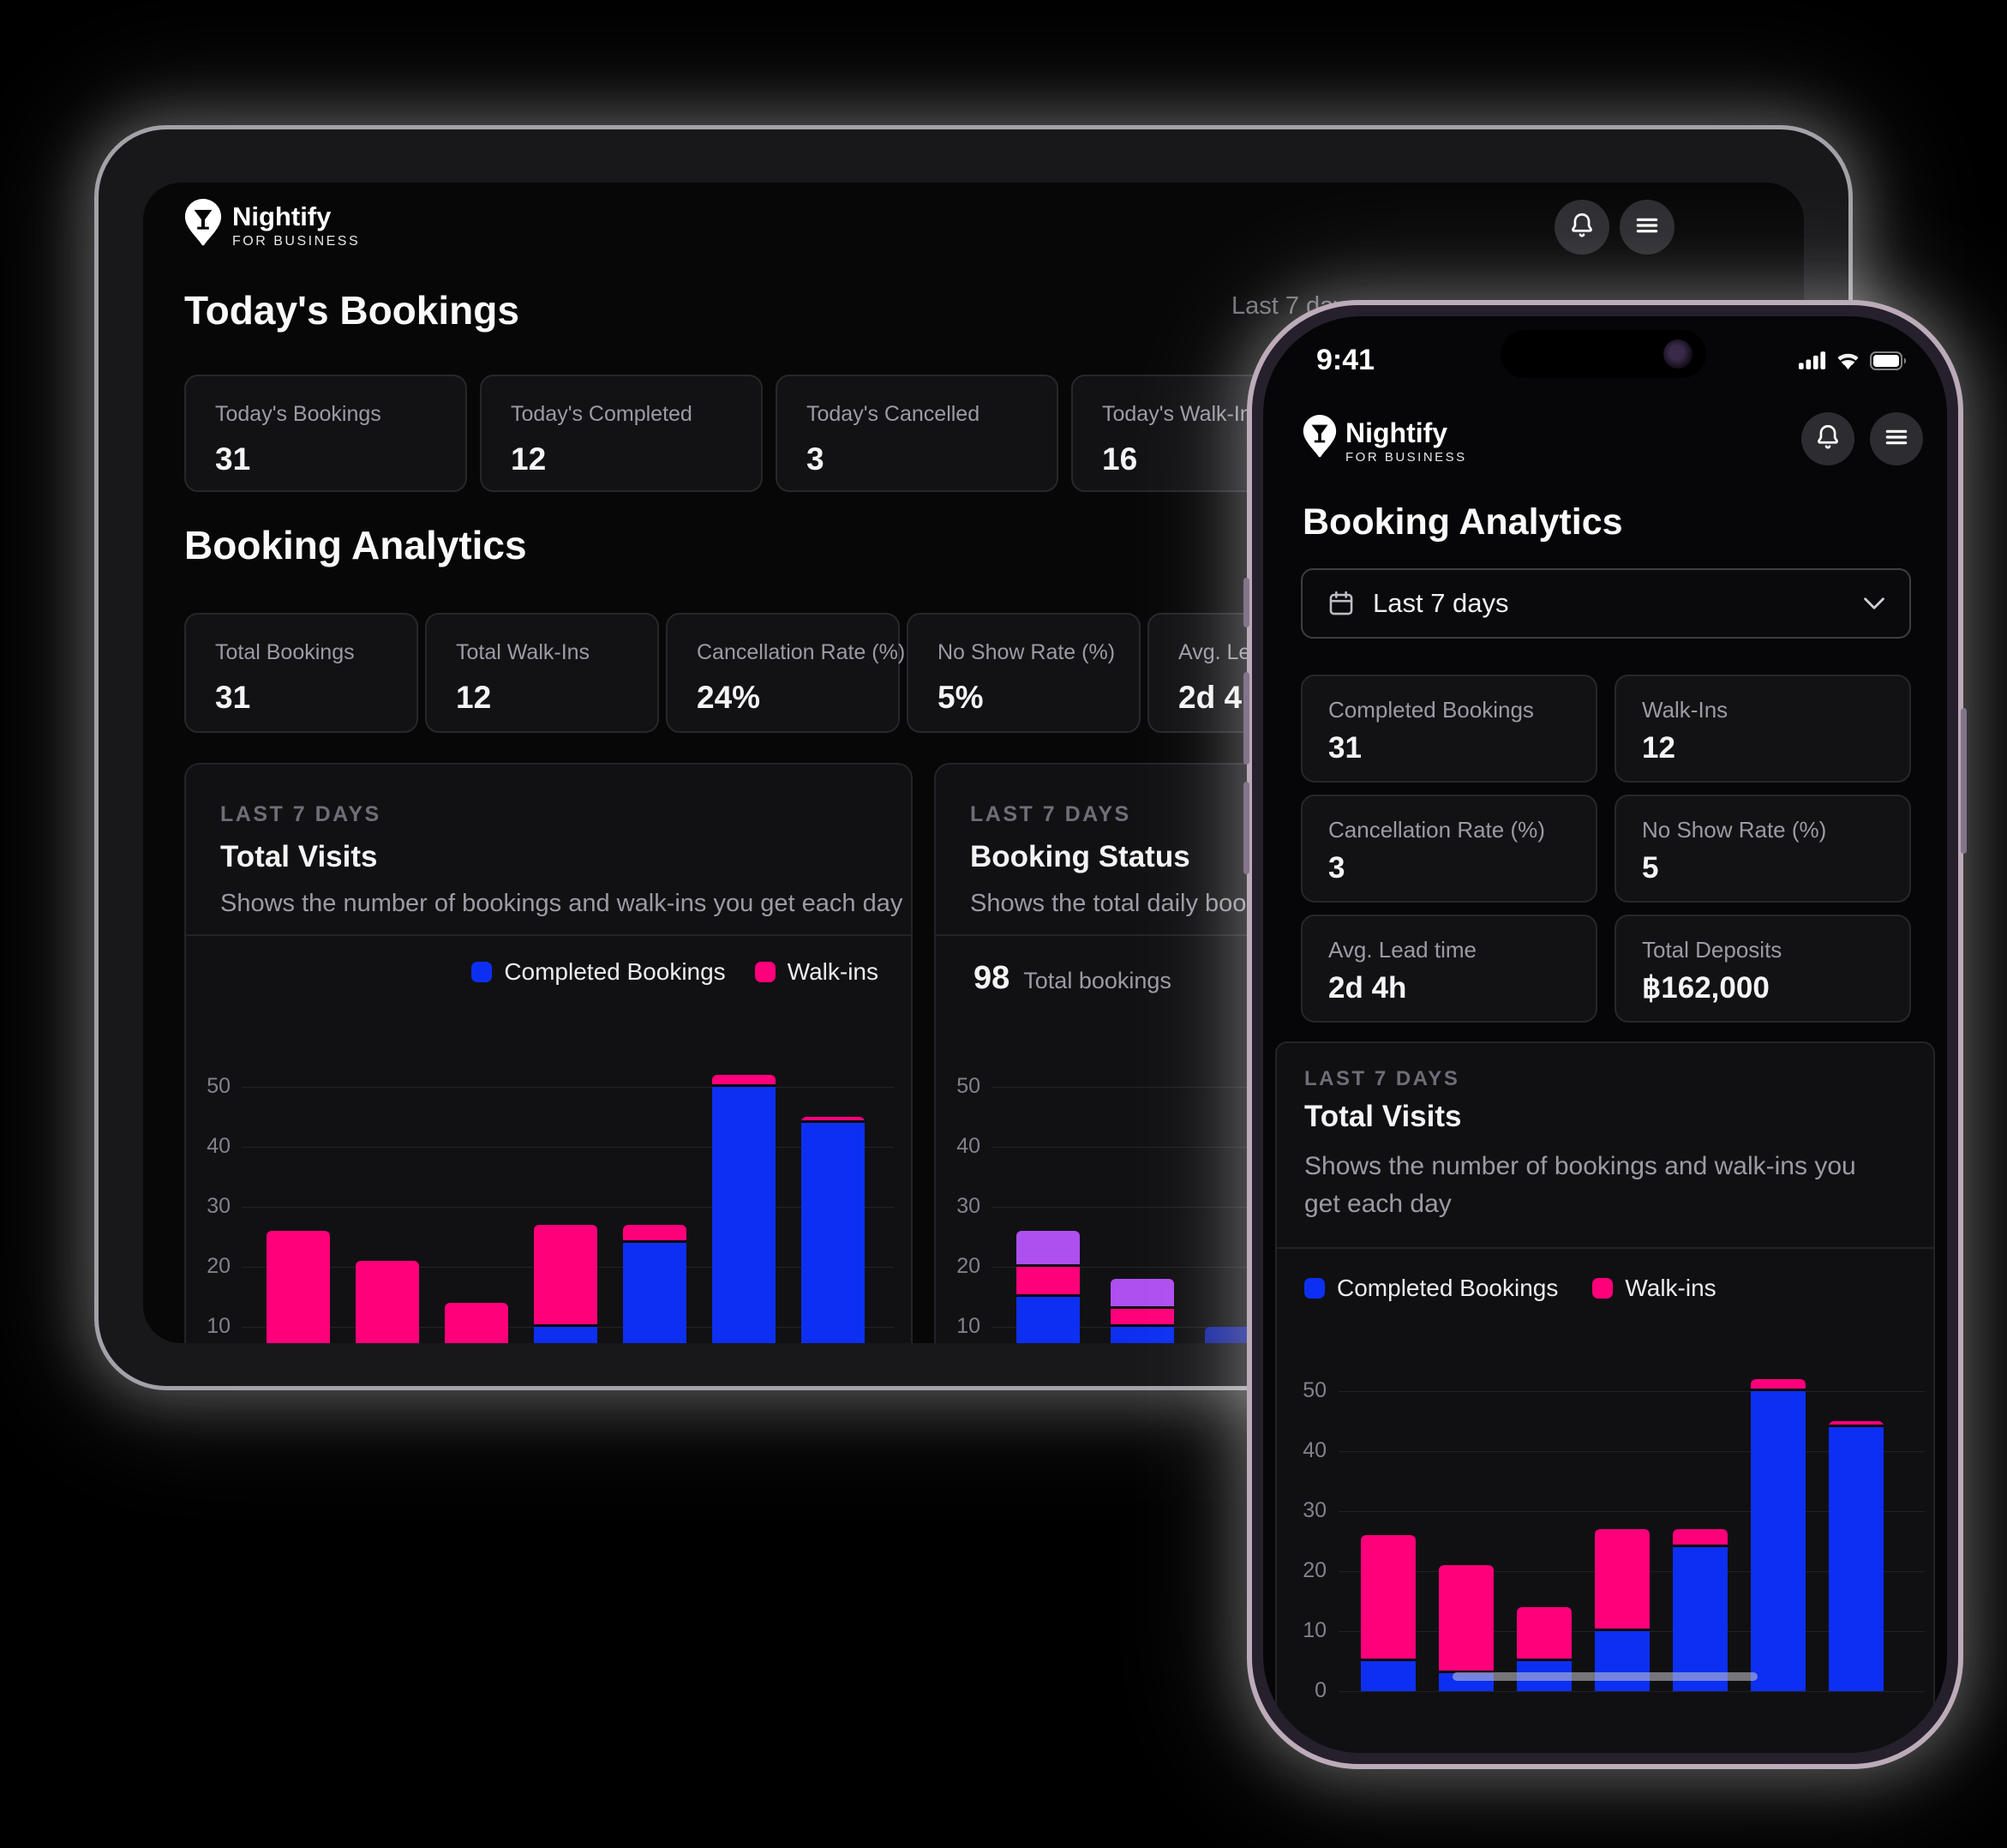 Image resolution: width=2007 pixels, height=1848 pixels. Describe the element at coordinates (1964, 781) in the screenshot. I see `power-button` at that location.